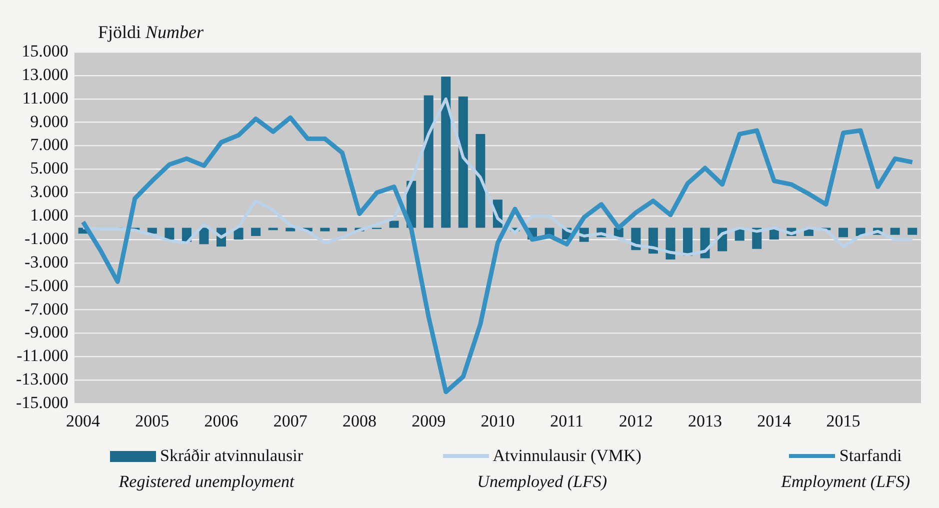 Image resolution: width=939 pixels, height=508 pixels. I want to click on y-tick-label: 9.000, so click(49, 121).